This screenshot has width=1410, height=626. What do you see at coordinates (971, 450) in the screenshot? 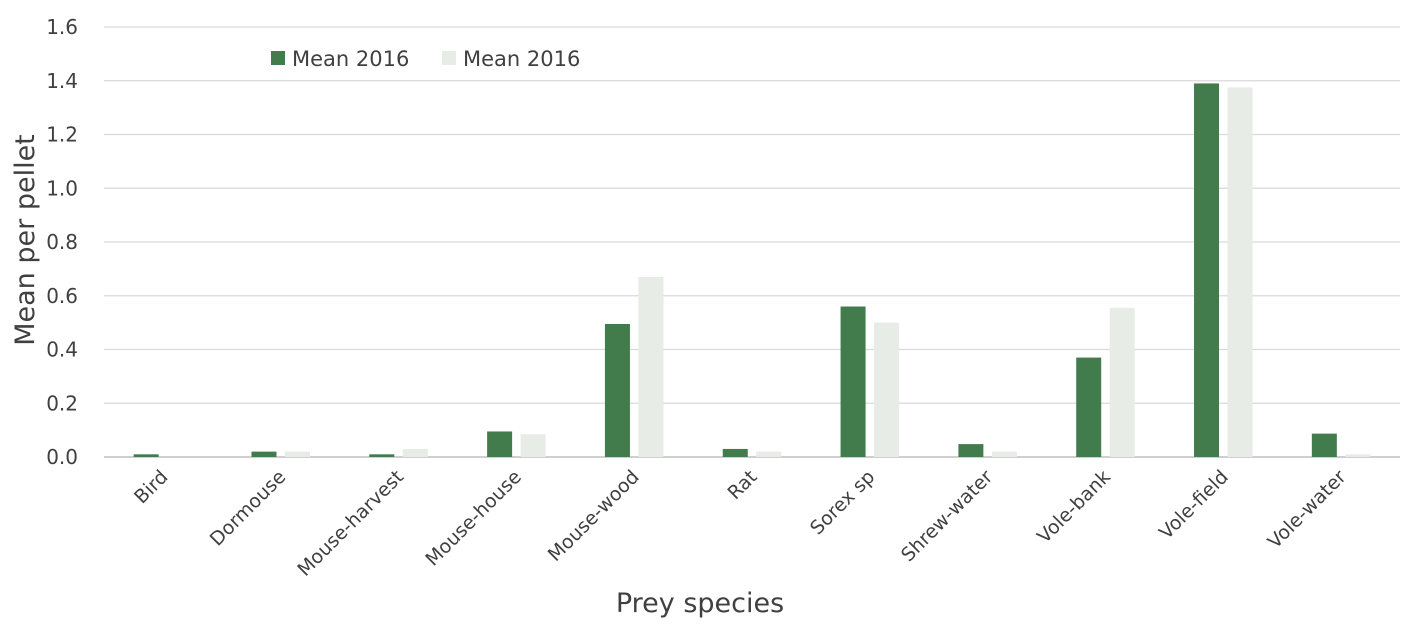
I see `bar-series-1-shrew-water` at bounding box center [971, 450].